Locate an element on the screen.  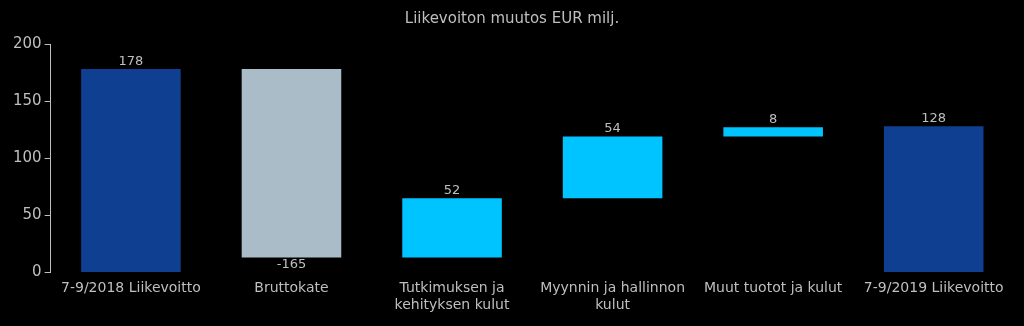
x-tick-label: Myynnin ja hallinnon kulut is located at coordinates (613, 296).